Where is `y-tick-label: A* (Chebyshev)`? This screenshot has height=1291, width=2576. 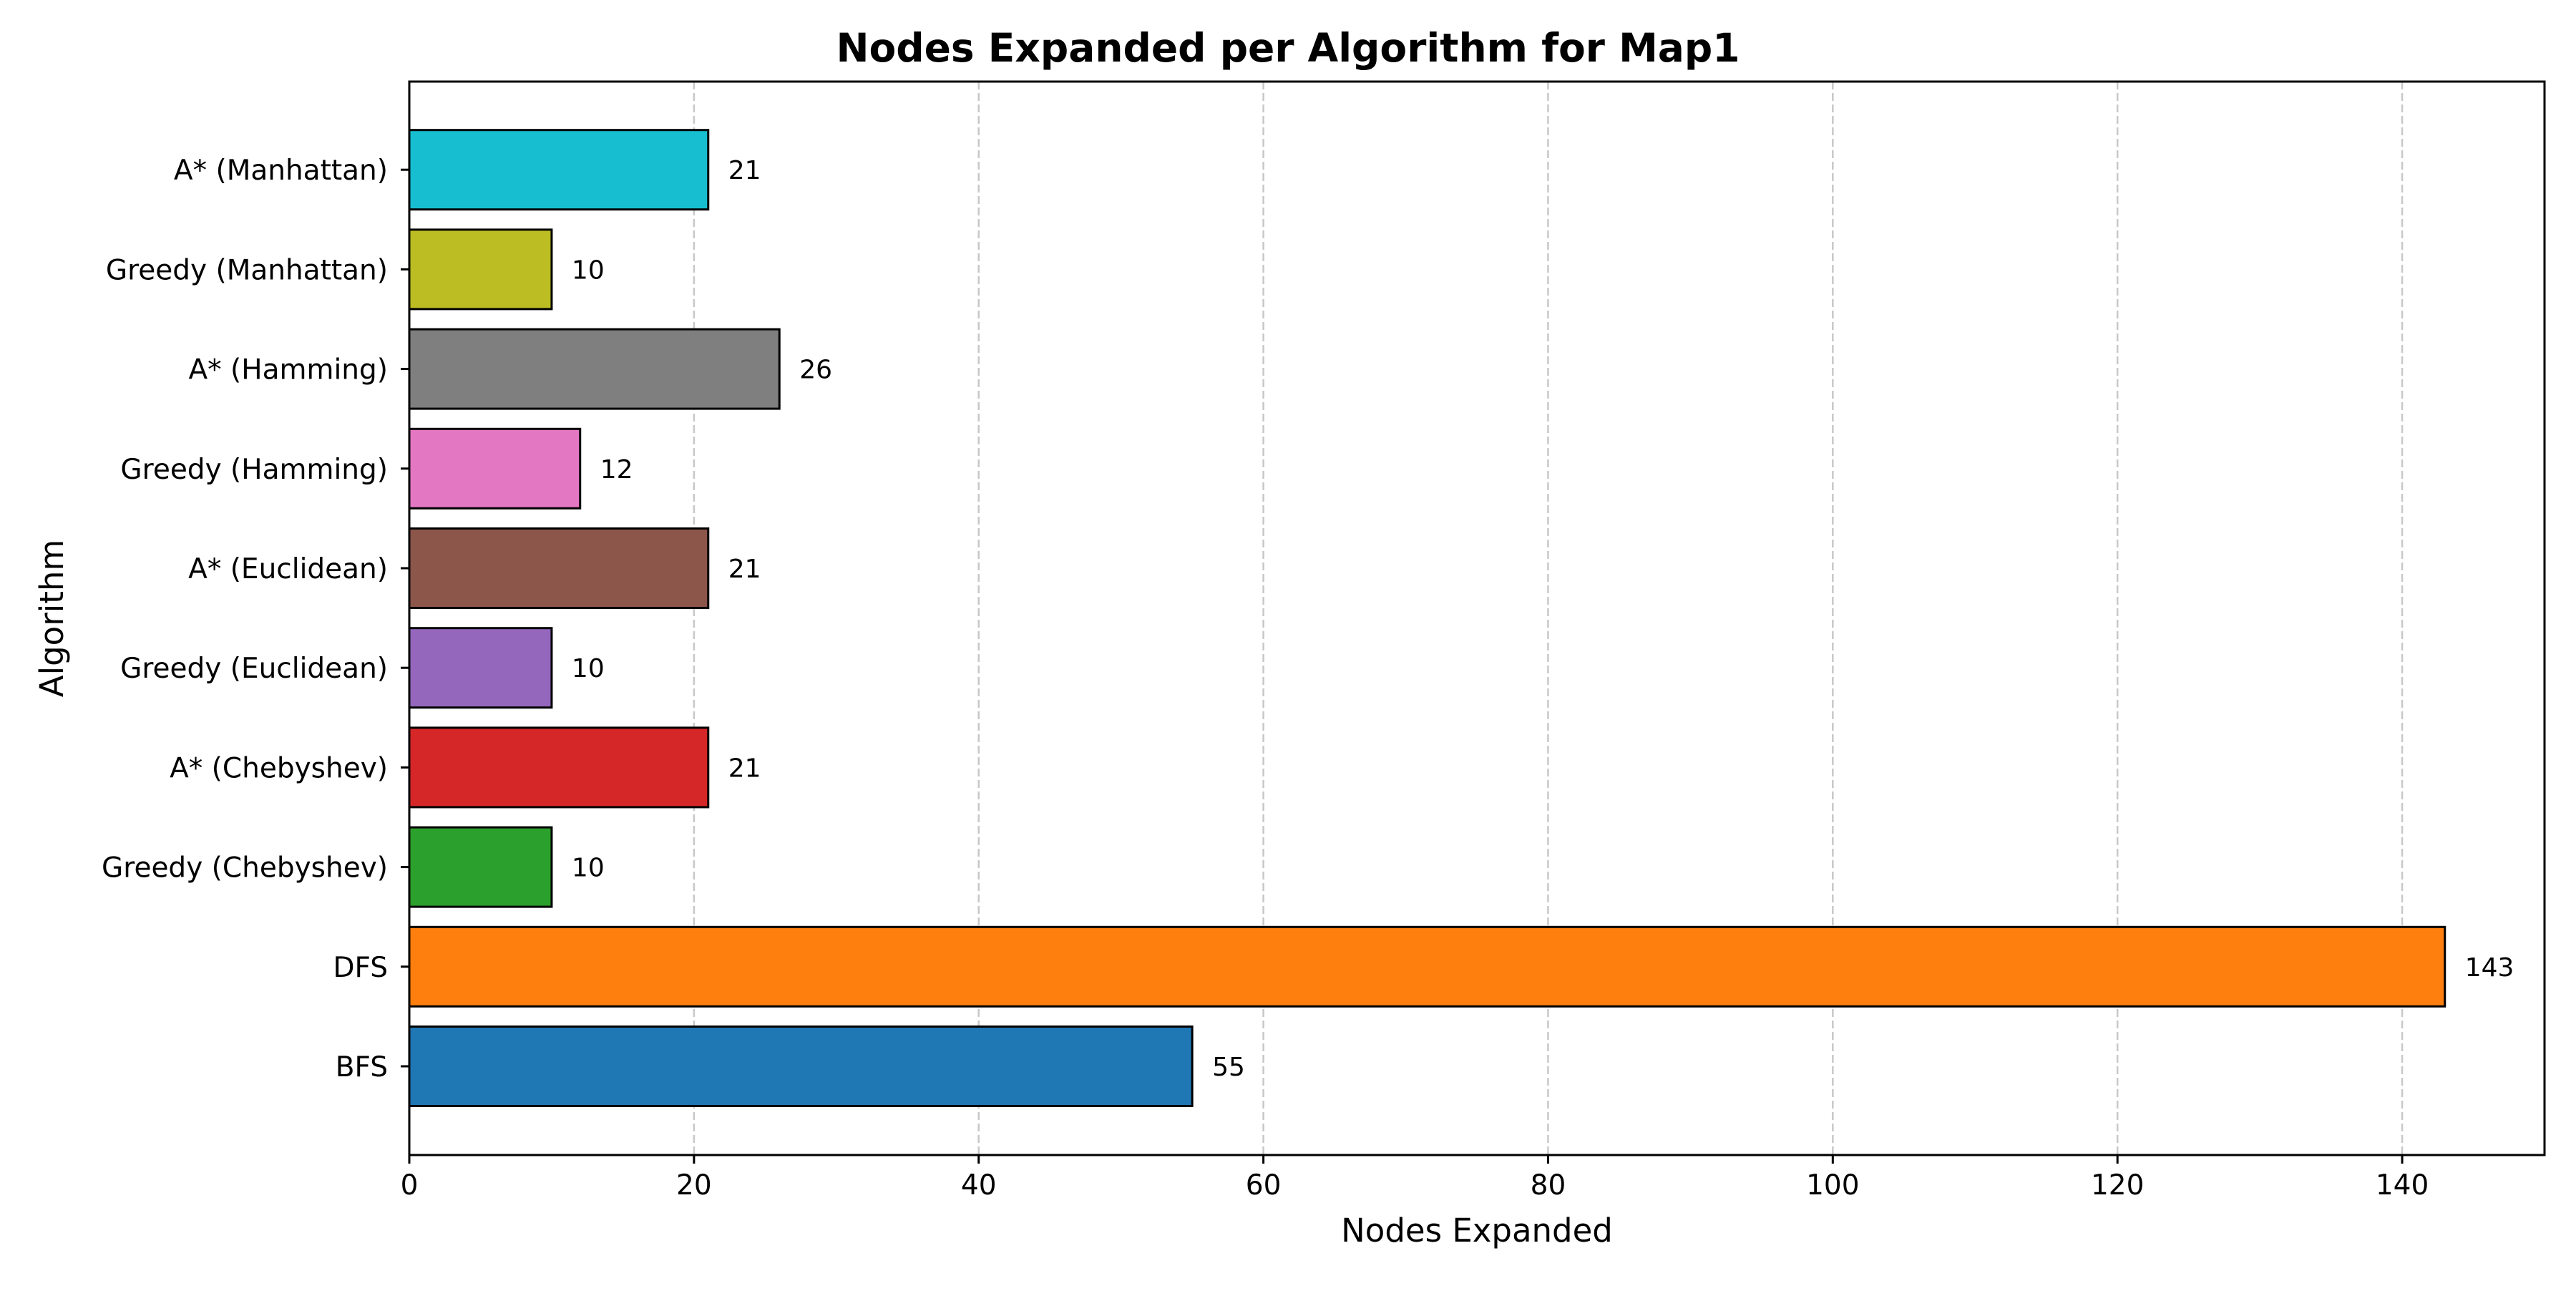 y-tick-label: A* (Chebyshev) is located at coordinates (279, 768).